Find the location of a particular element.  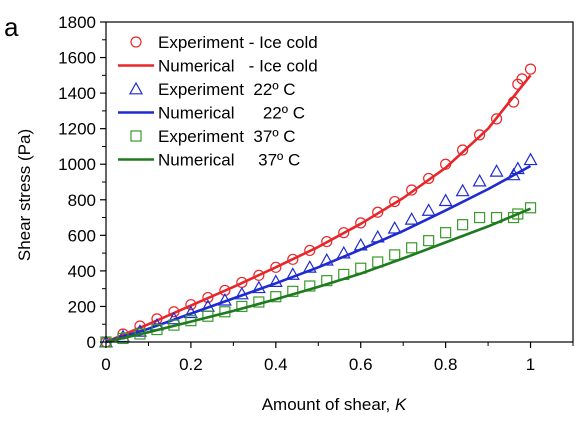

x-tick-label: 0.4 is located at coordinates (276, 364).